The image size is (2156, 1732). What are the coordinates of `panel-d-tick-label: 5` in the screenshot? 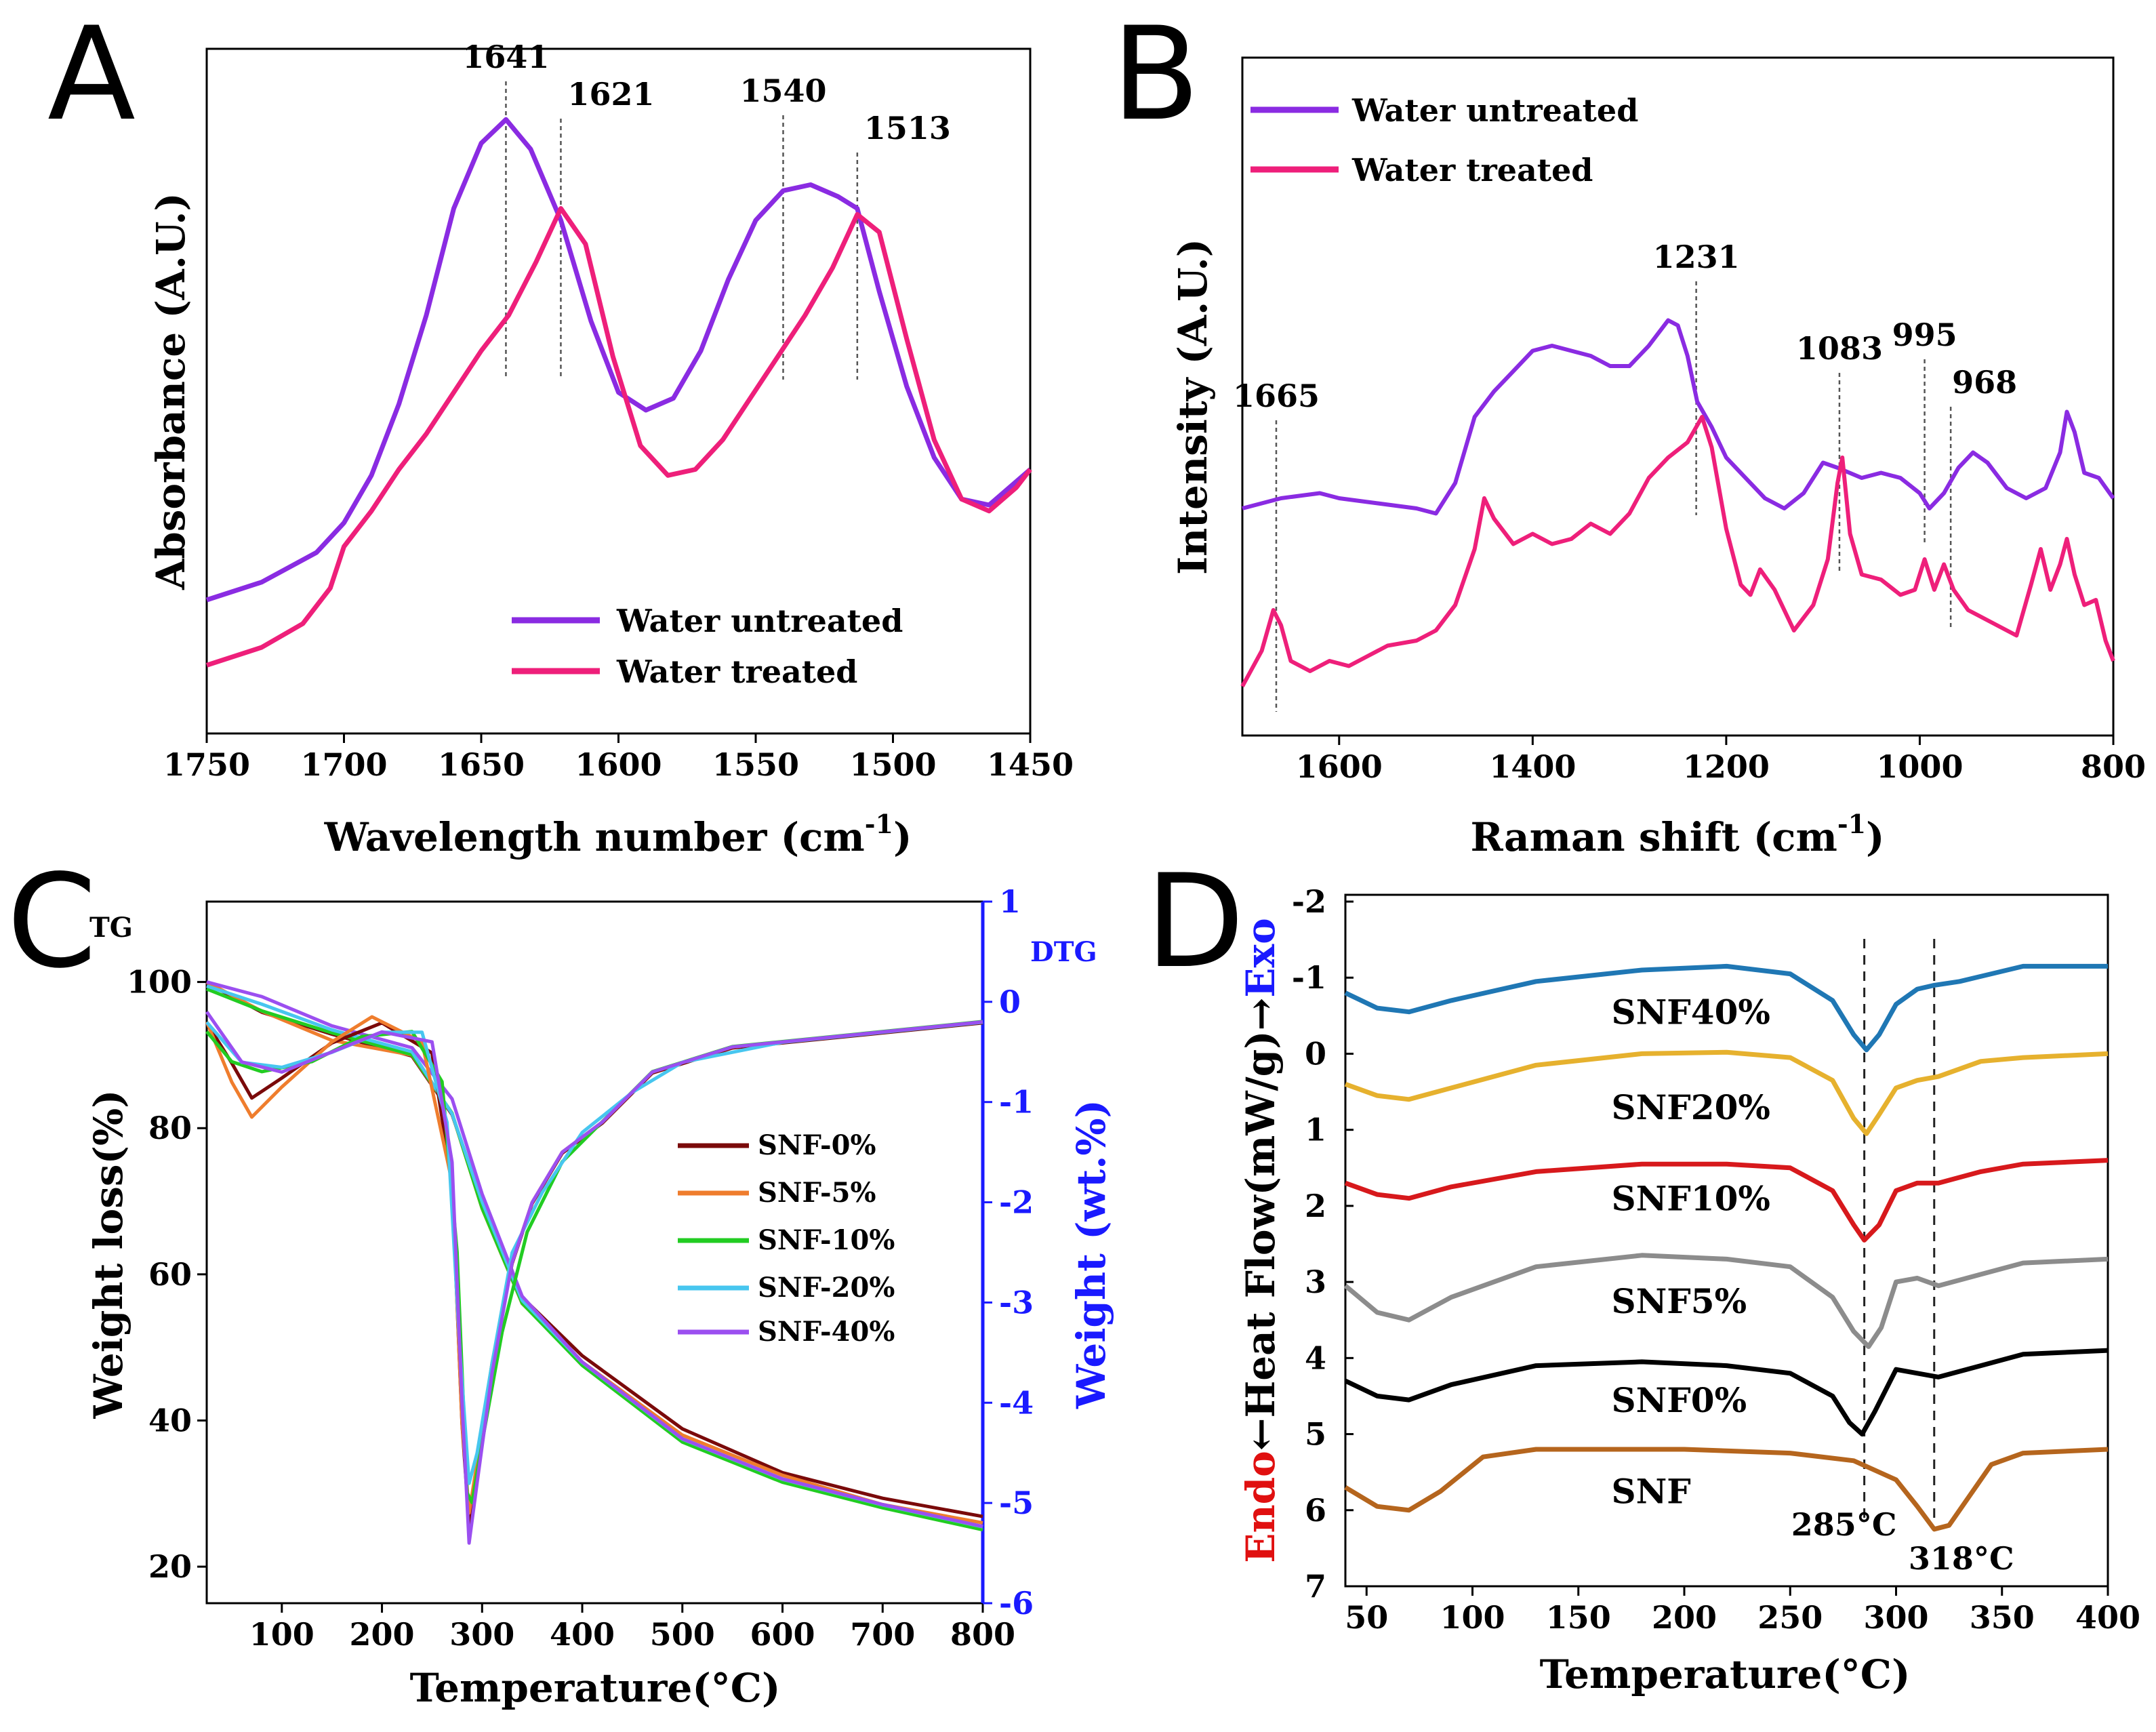 It's located at (1315, 1435).